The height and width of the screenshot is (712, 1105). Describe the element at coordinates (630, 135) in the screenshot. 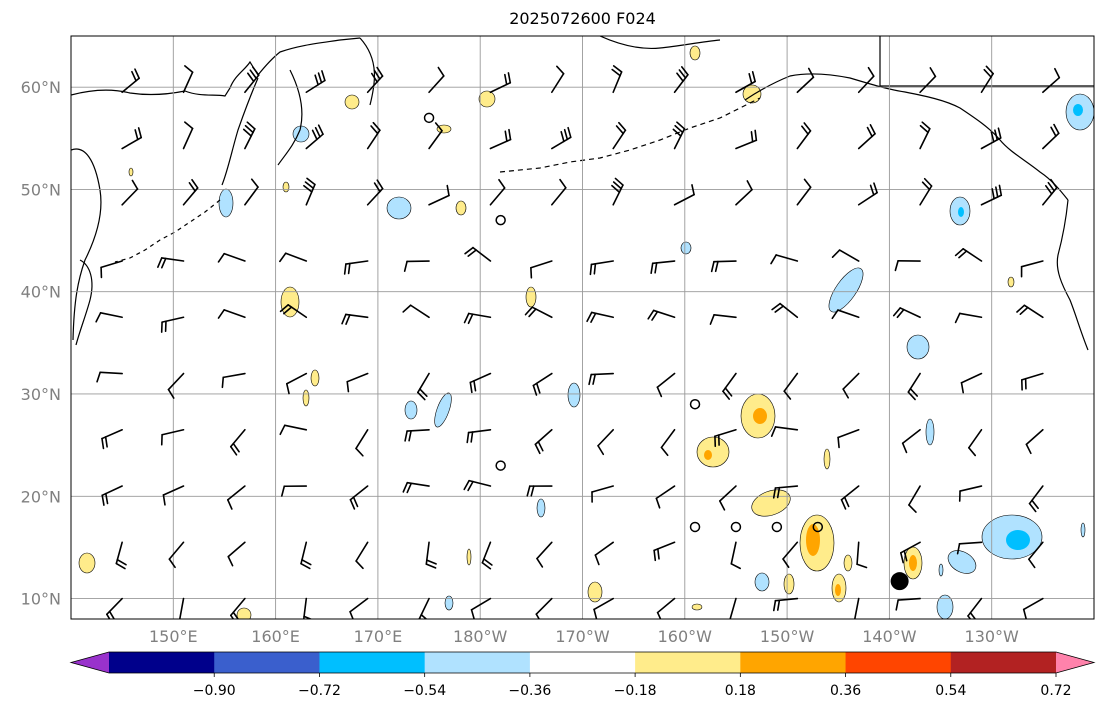

I see `aleutian-islands` at that location.